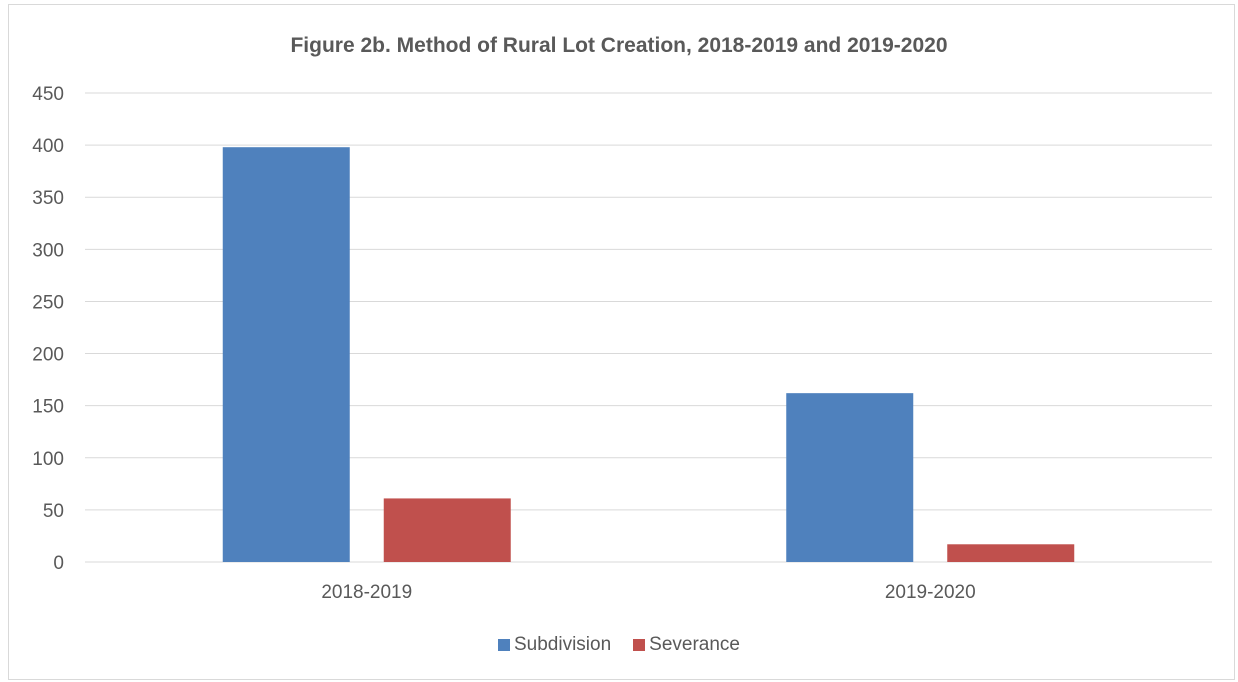 The image size is (1238, 682). I want to click on bar-severance-2019-2020, so click(1011, 553).